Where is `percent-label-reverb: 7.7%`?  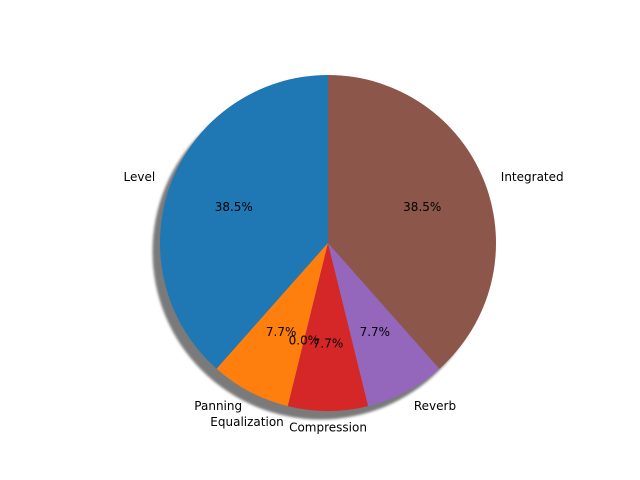 percent-label-reverb: 7.7% is located at coordinates (375, 332).